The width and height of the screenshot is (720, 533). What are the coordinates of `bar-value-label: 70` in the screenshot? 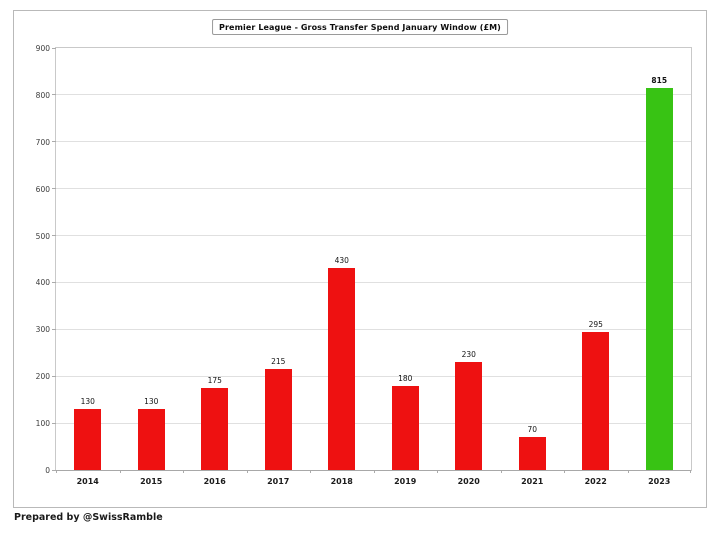 It's located at (532, 430).